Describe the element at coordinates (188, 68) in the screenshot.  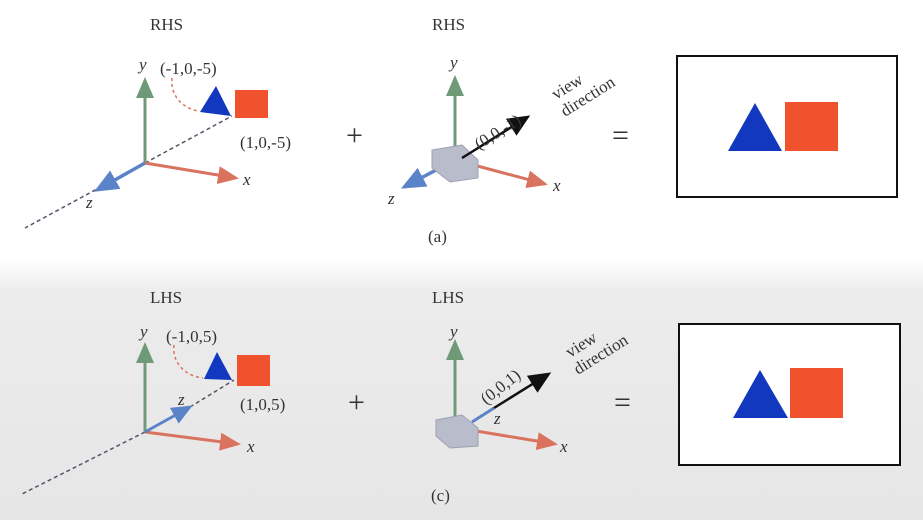
I see `point-left-label: (-1,0,-5)` at that location.